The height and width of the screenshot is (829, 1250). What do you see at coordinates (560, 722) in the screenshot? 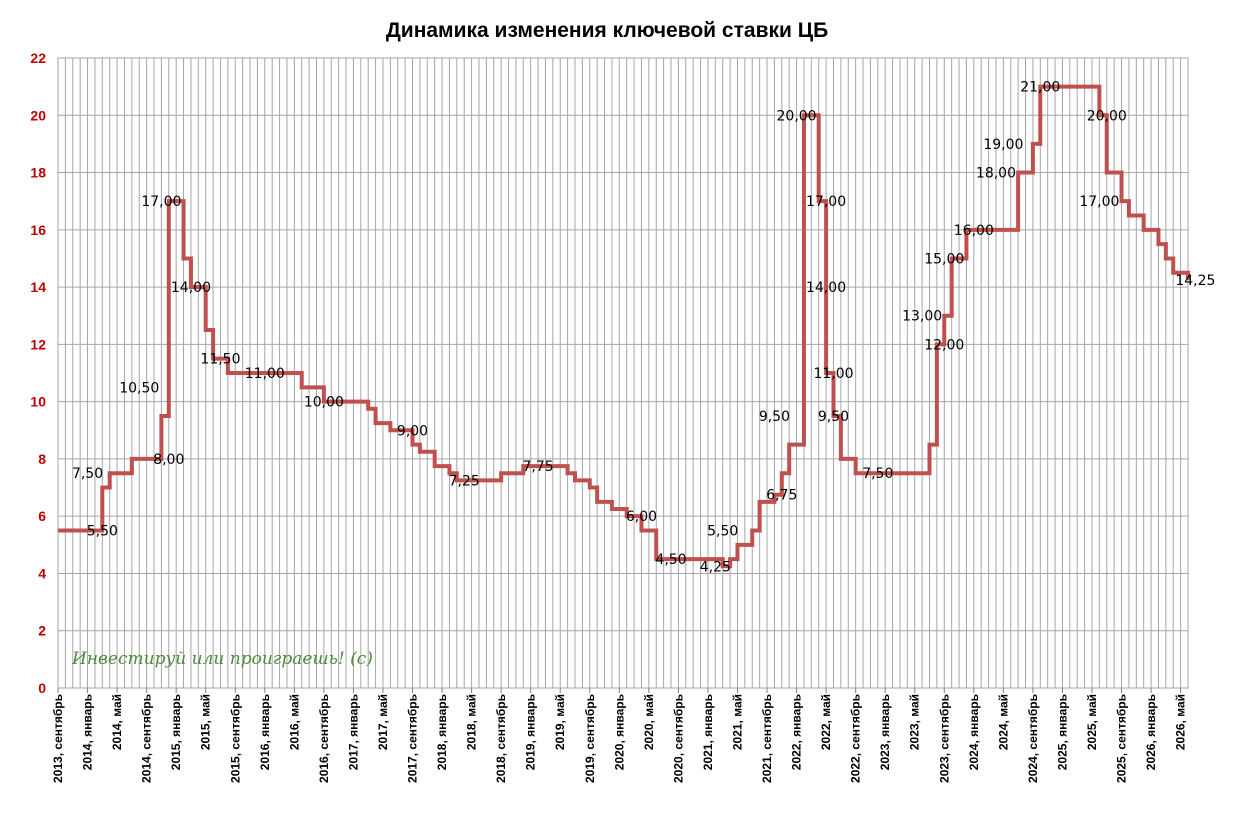
I see `x-tick-label: 2019, май` at bounding box center [560, 722].